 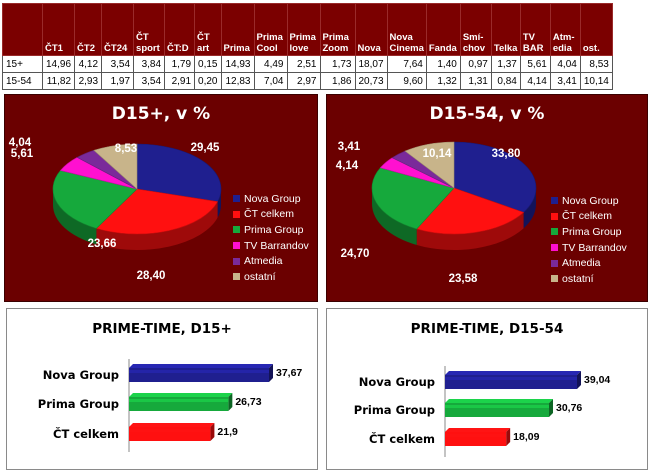 What do you see at coordinates (126, 149) in the screenshot?
I see `pie-value-label: 8,53` at bounding box center [126, 149].